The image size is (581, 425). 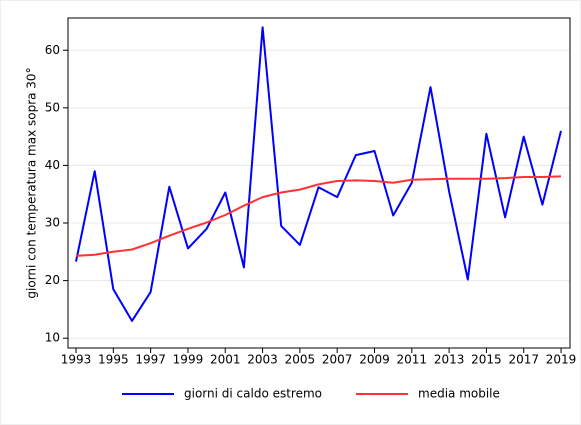 I want to click on y-tick-label: 10, so click(x=52, y=338).